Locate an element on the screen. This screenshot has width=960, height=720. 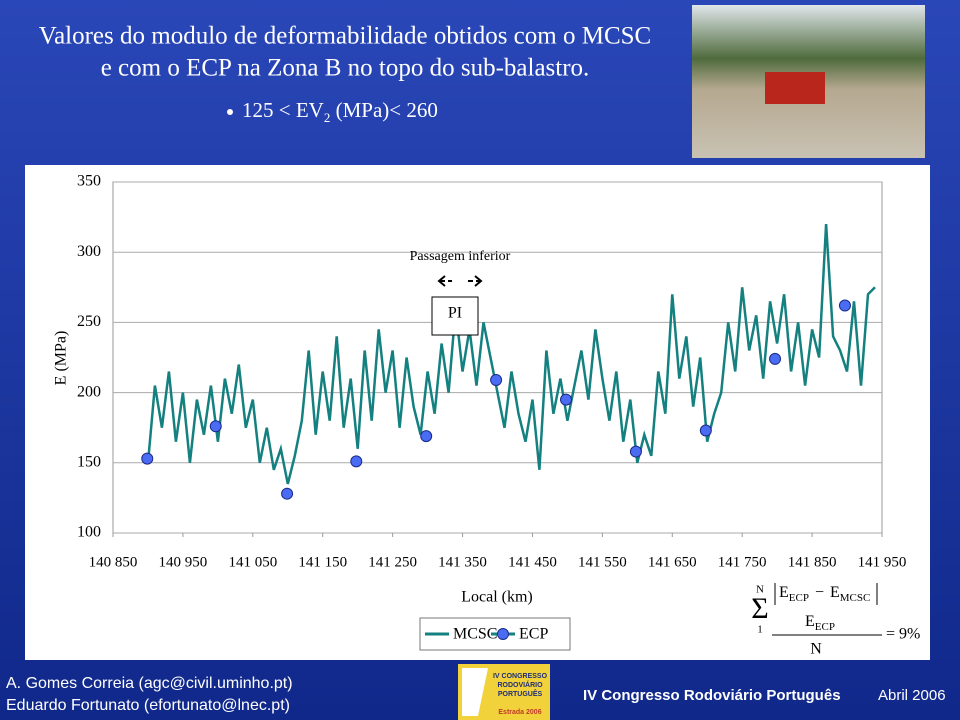
annotation: PI is located at coordinates (455, 313).